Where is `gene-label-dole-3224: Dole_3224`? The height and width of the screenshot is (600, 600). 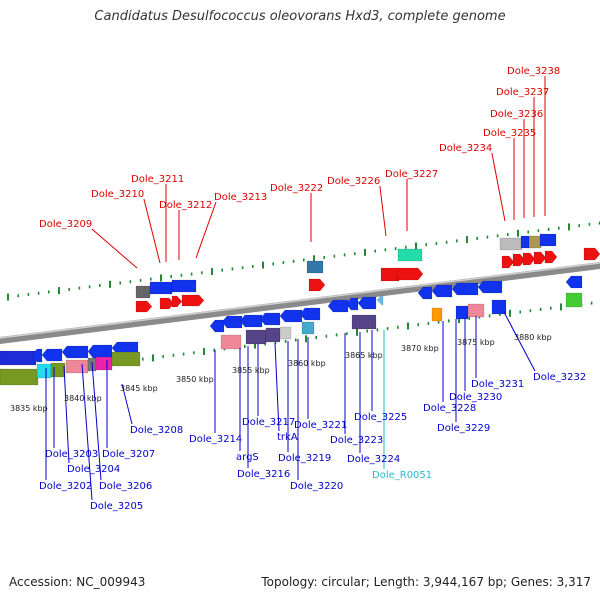
gene-label-dole-3224: Dole_3224 is located at coordinates (373, 459).